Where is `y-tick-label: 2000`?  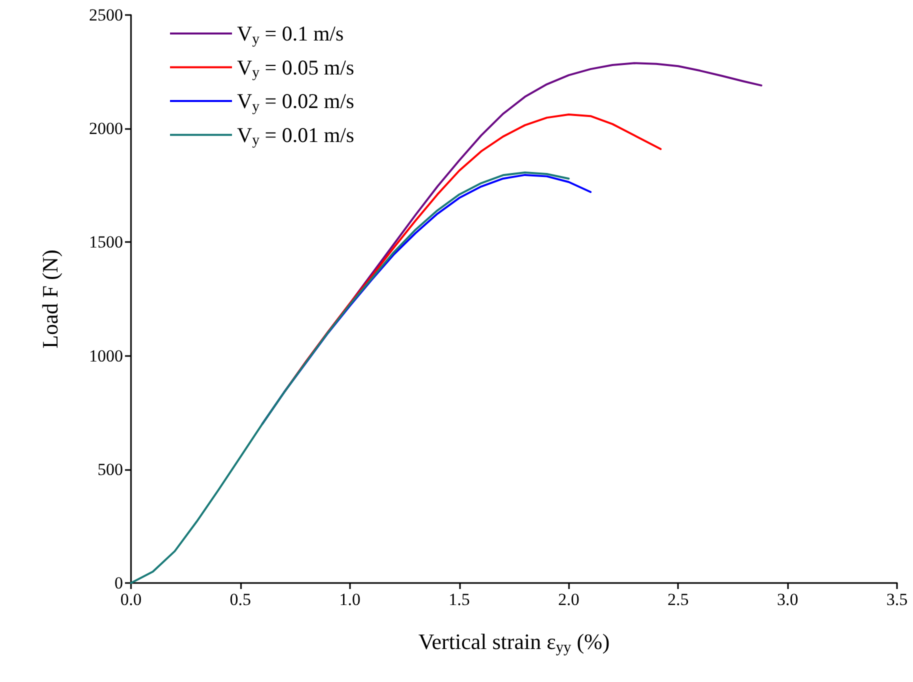
y-tick-label: 2000 is located at coordinates (106, 128).